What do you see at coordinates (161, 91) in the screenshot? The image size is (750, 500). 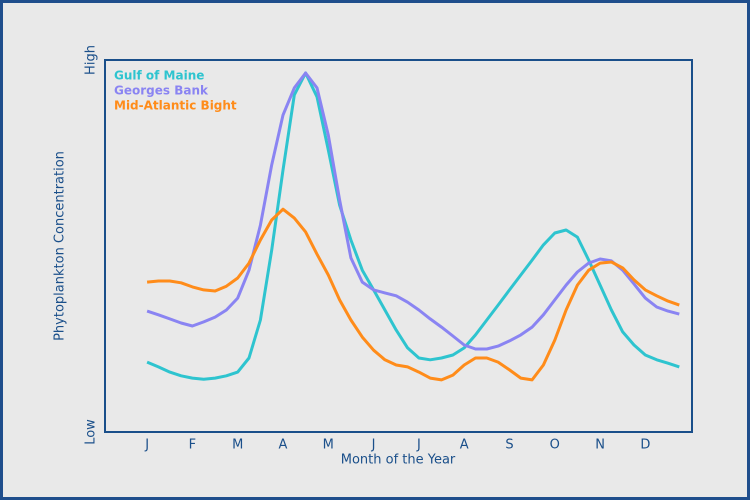 I see `legend-entry: Georges Bank` at bounding box center [161, 91].